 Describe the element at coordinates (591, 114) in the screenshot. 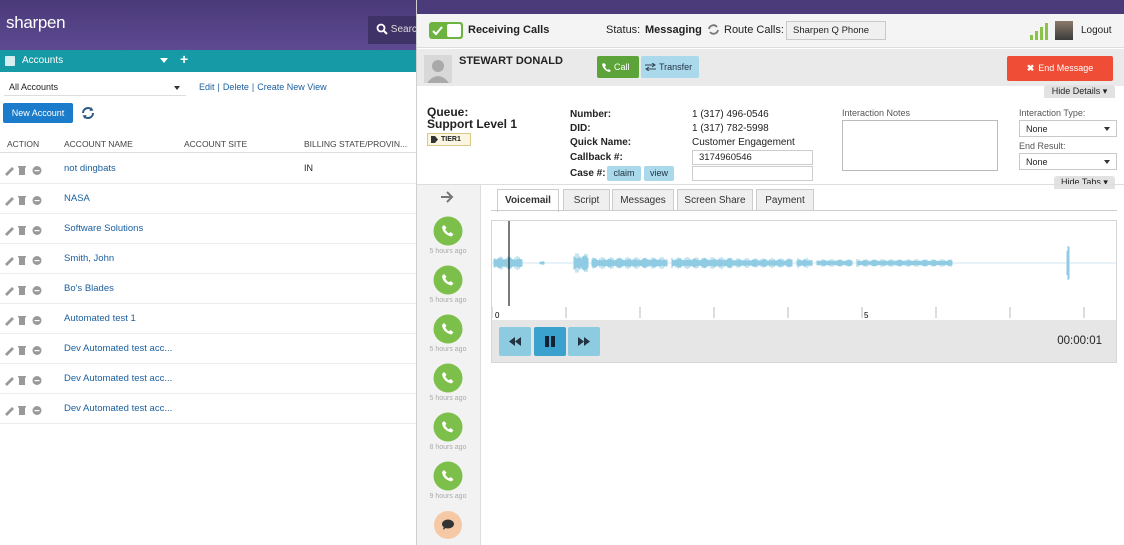

I see `field-label: Number:` at that location.